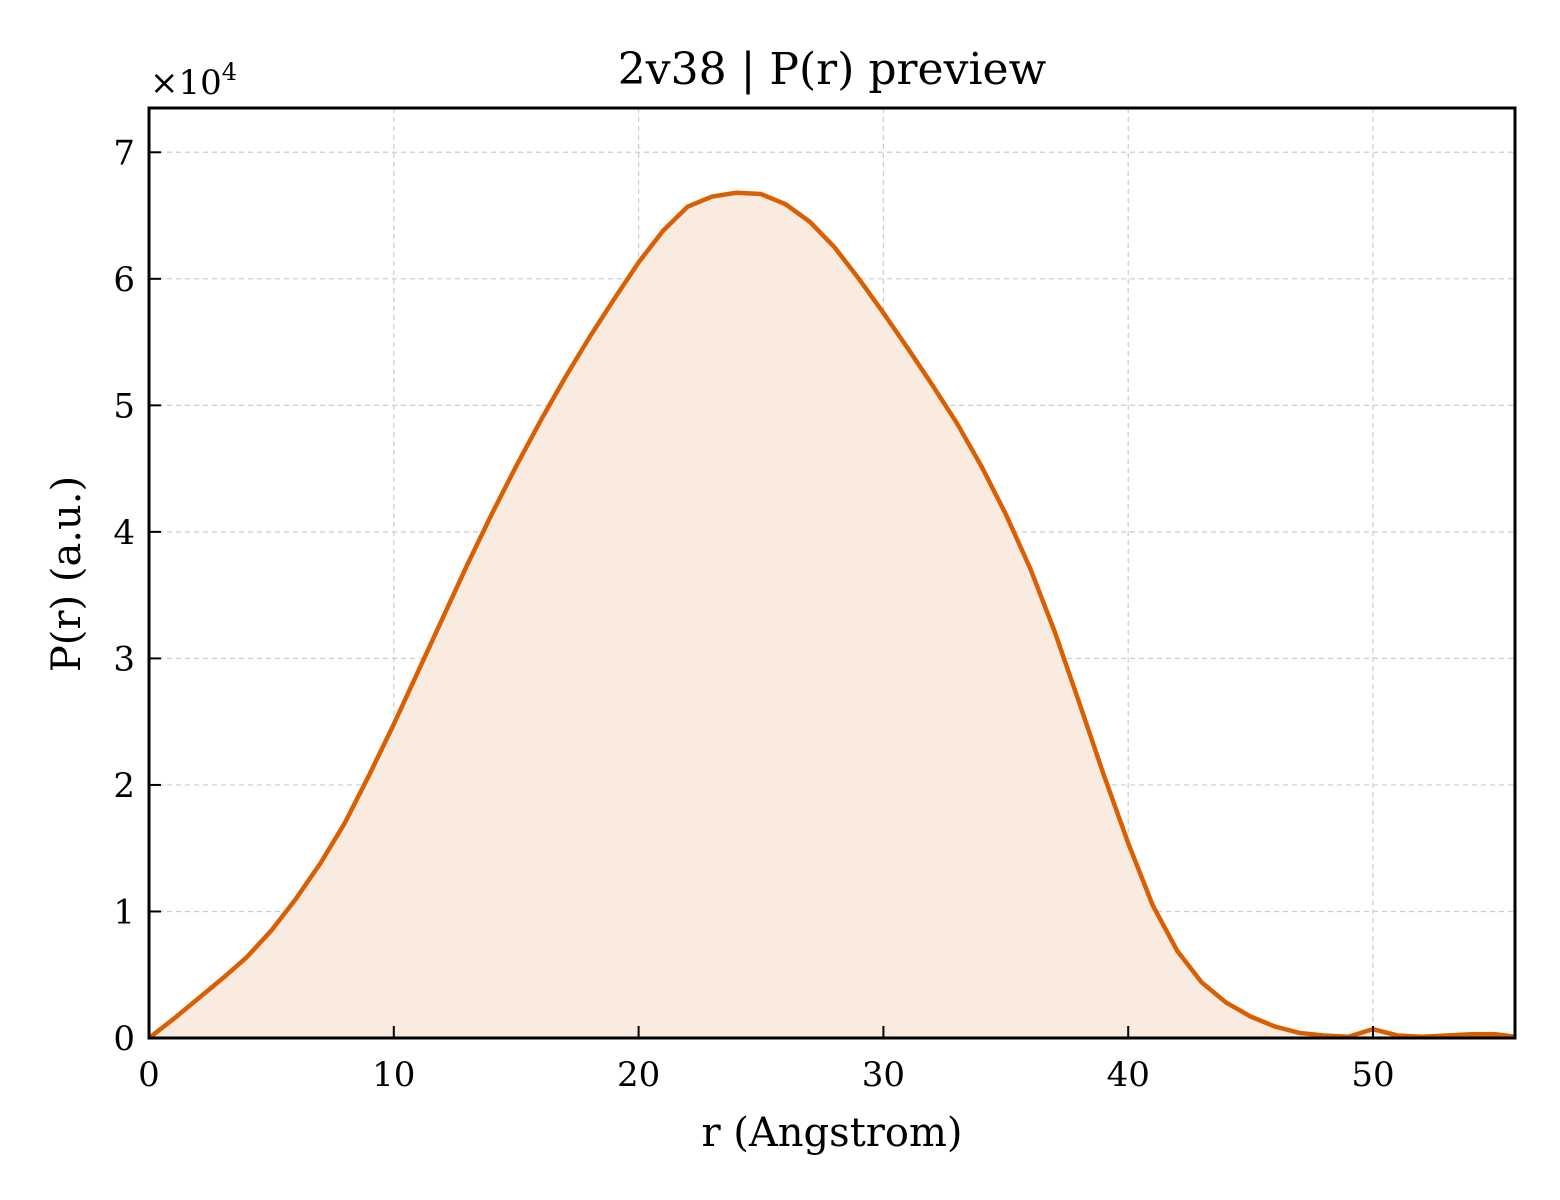  What do you see at coordinates (186, 83) in the screenshot?
I see `y-multiplier-base: ×10` at bounding box center [186, 83].